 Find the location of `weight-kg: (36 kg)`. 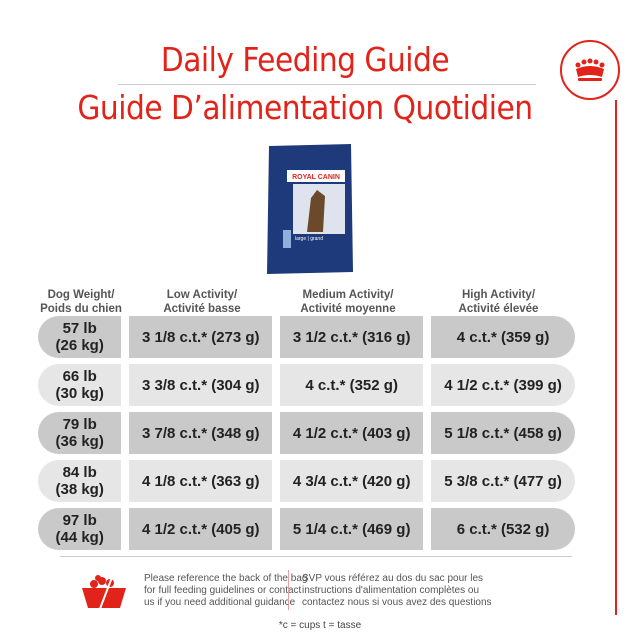

weight-kg: (36 kg) is located at coordinates (79, 441).